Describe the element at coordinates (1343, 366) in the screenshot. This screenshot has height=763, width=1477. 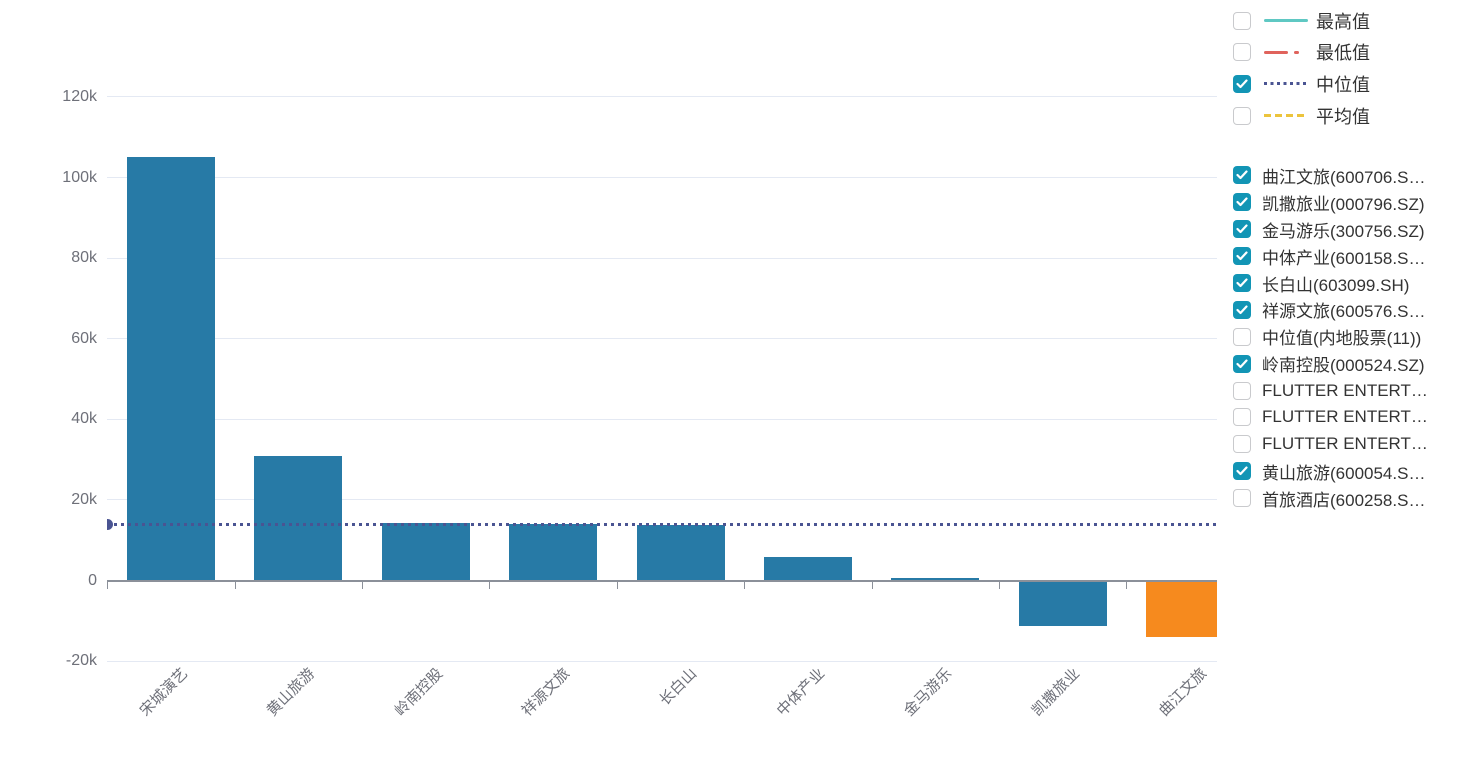
I see `series-label: 岭南控股(000524.SZ)` at that location.